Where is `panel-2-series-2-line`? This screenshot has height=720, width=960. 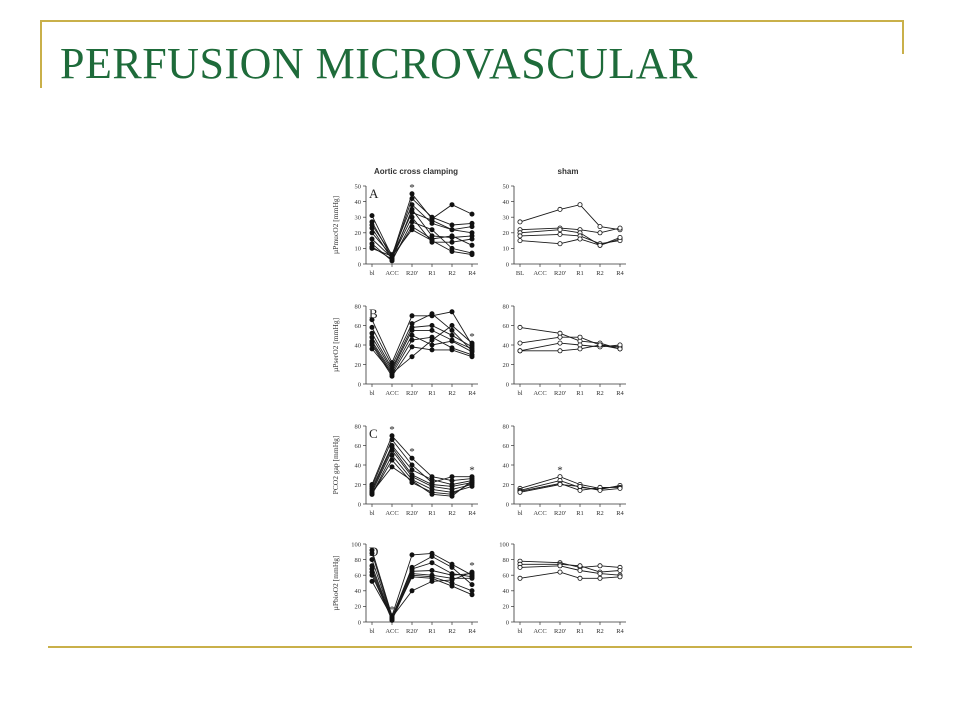
panel-2-series-2-line is located at coordinates (570, 230).